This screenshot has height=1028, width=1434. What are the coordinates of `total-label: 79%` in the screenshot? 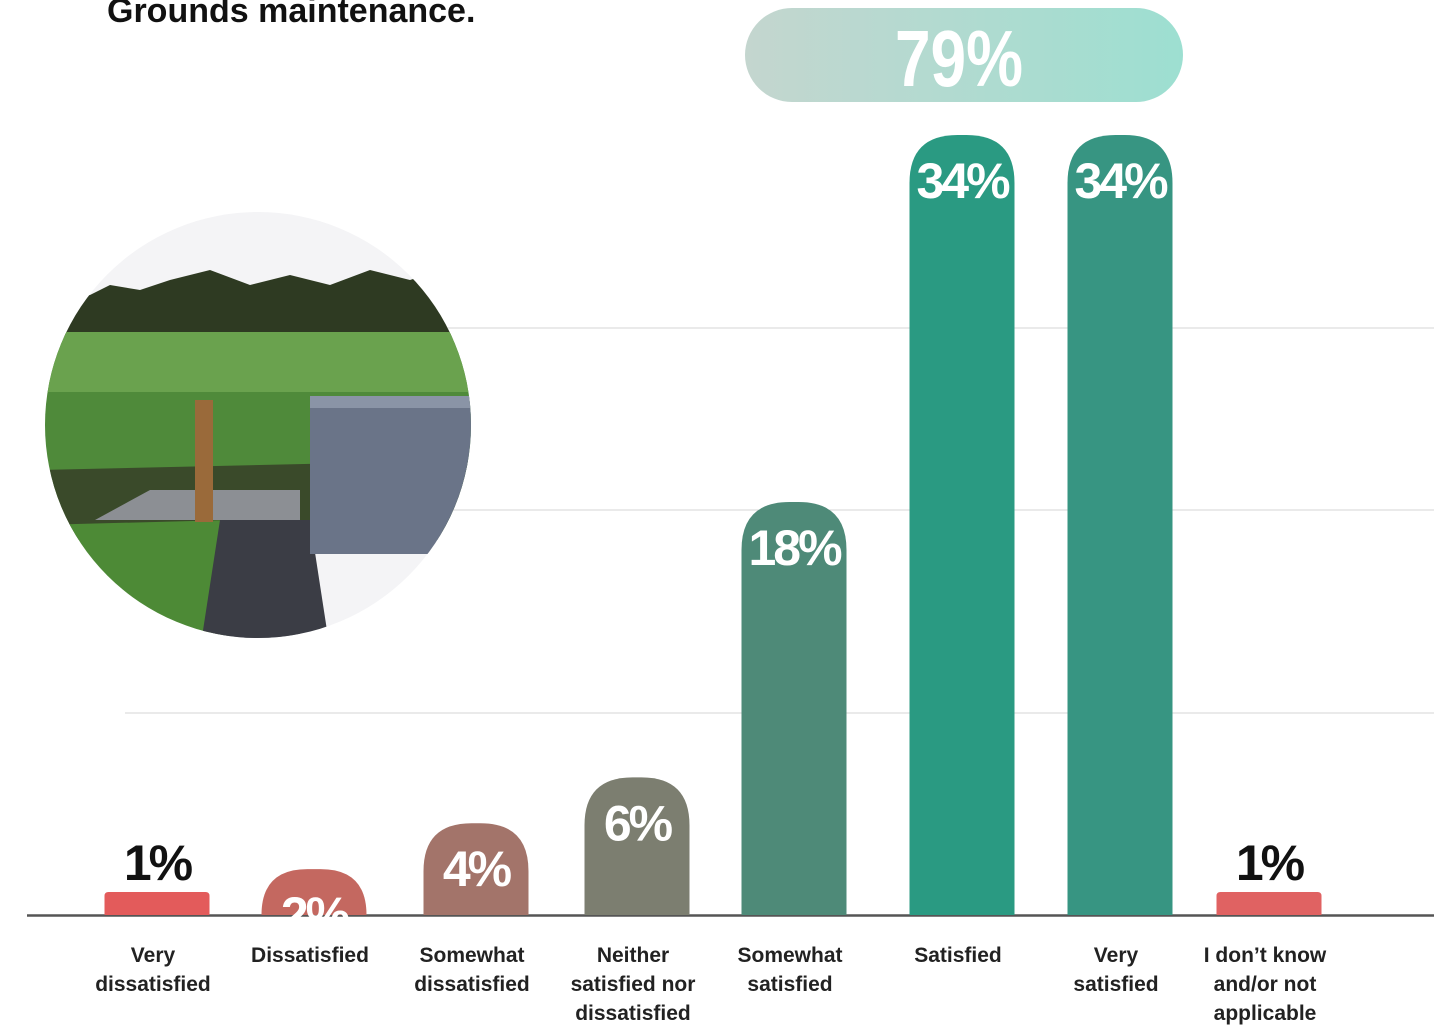 It's located at (959, 58).